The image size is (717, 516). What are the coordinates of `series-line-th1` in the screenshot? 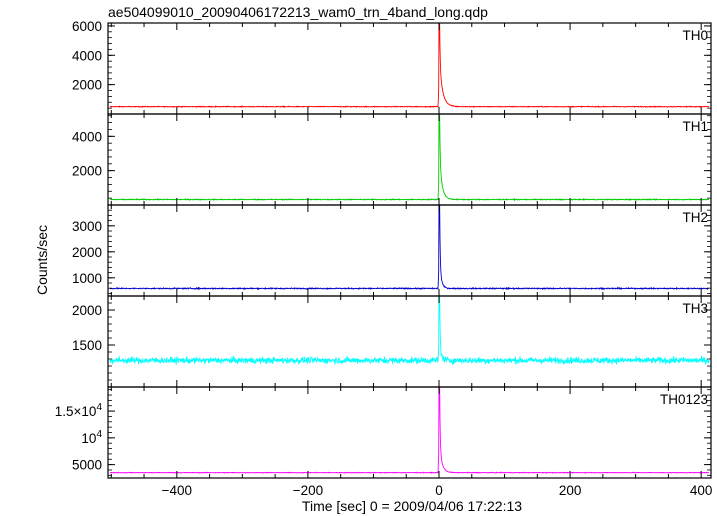 It's located at (409, 158).